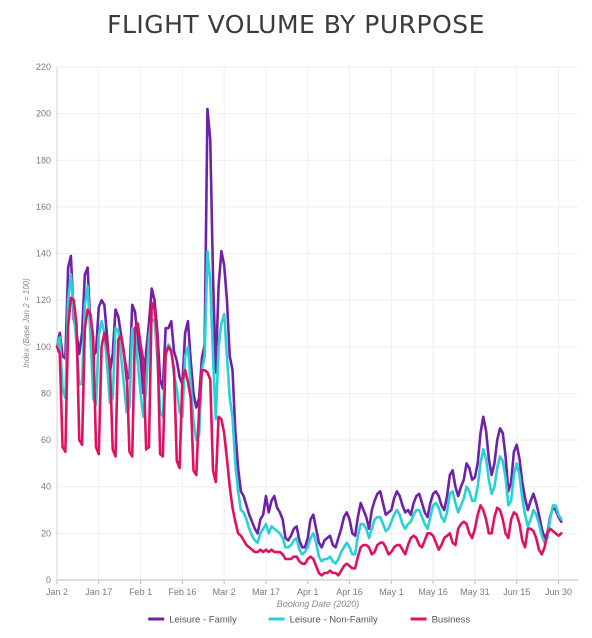 Image resolution: width=592 pixels, height=638 pixels. Describe the element at coordinates (318, 604) in the screenshot. I see `x-axis-label: Booking Date (2020)` at that location.